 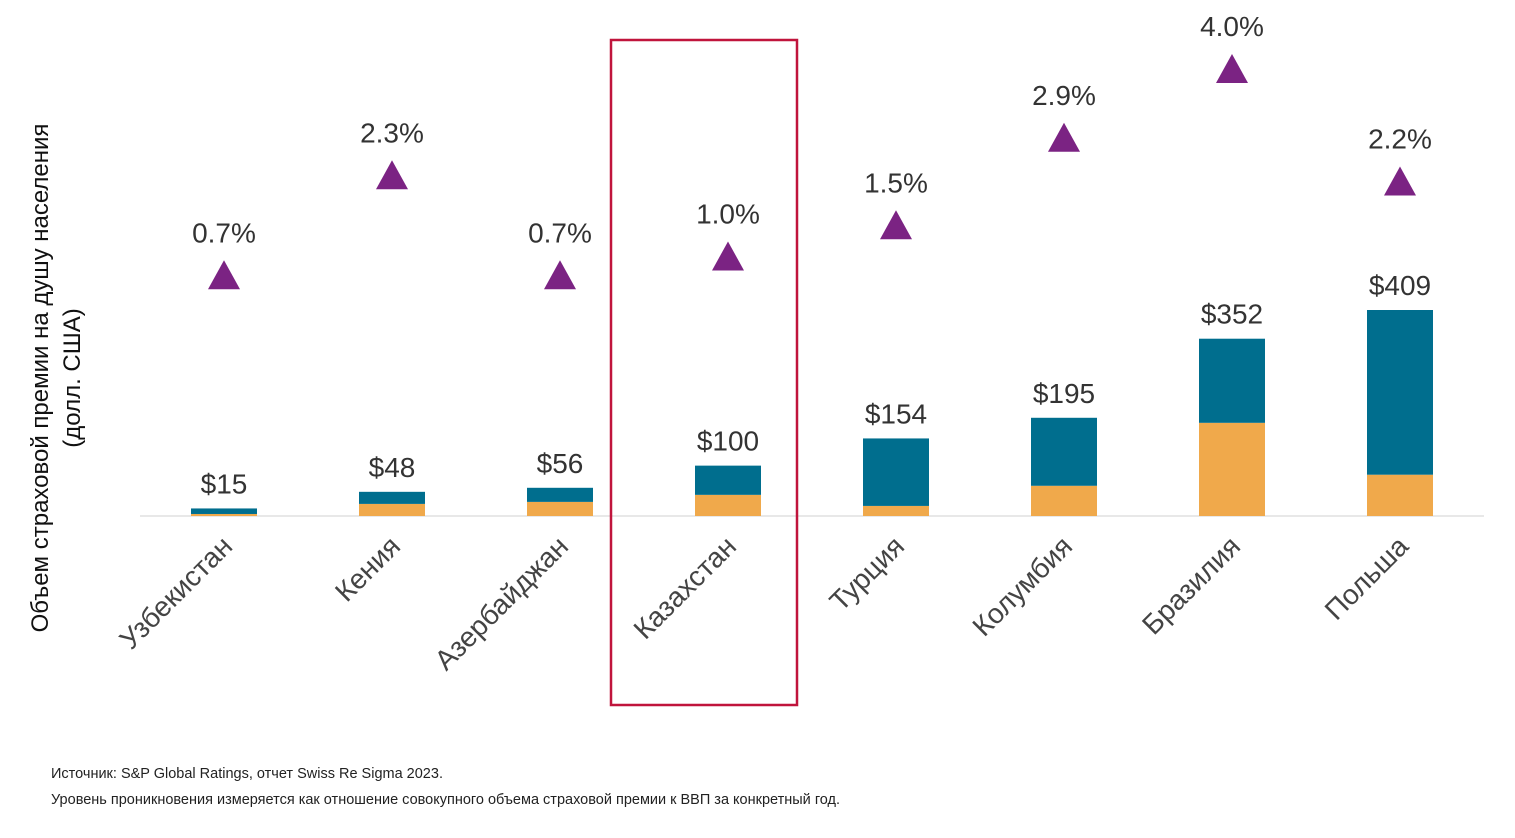 I want to click on bar-total-label: $15, so click(x=224, y=483).